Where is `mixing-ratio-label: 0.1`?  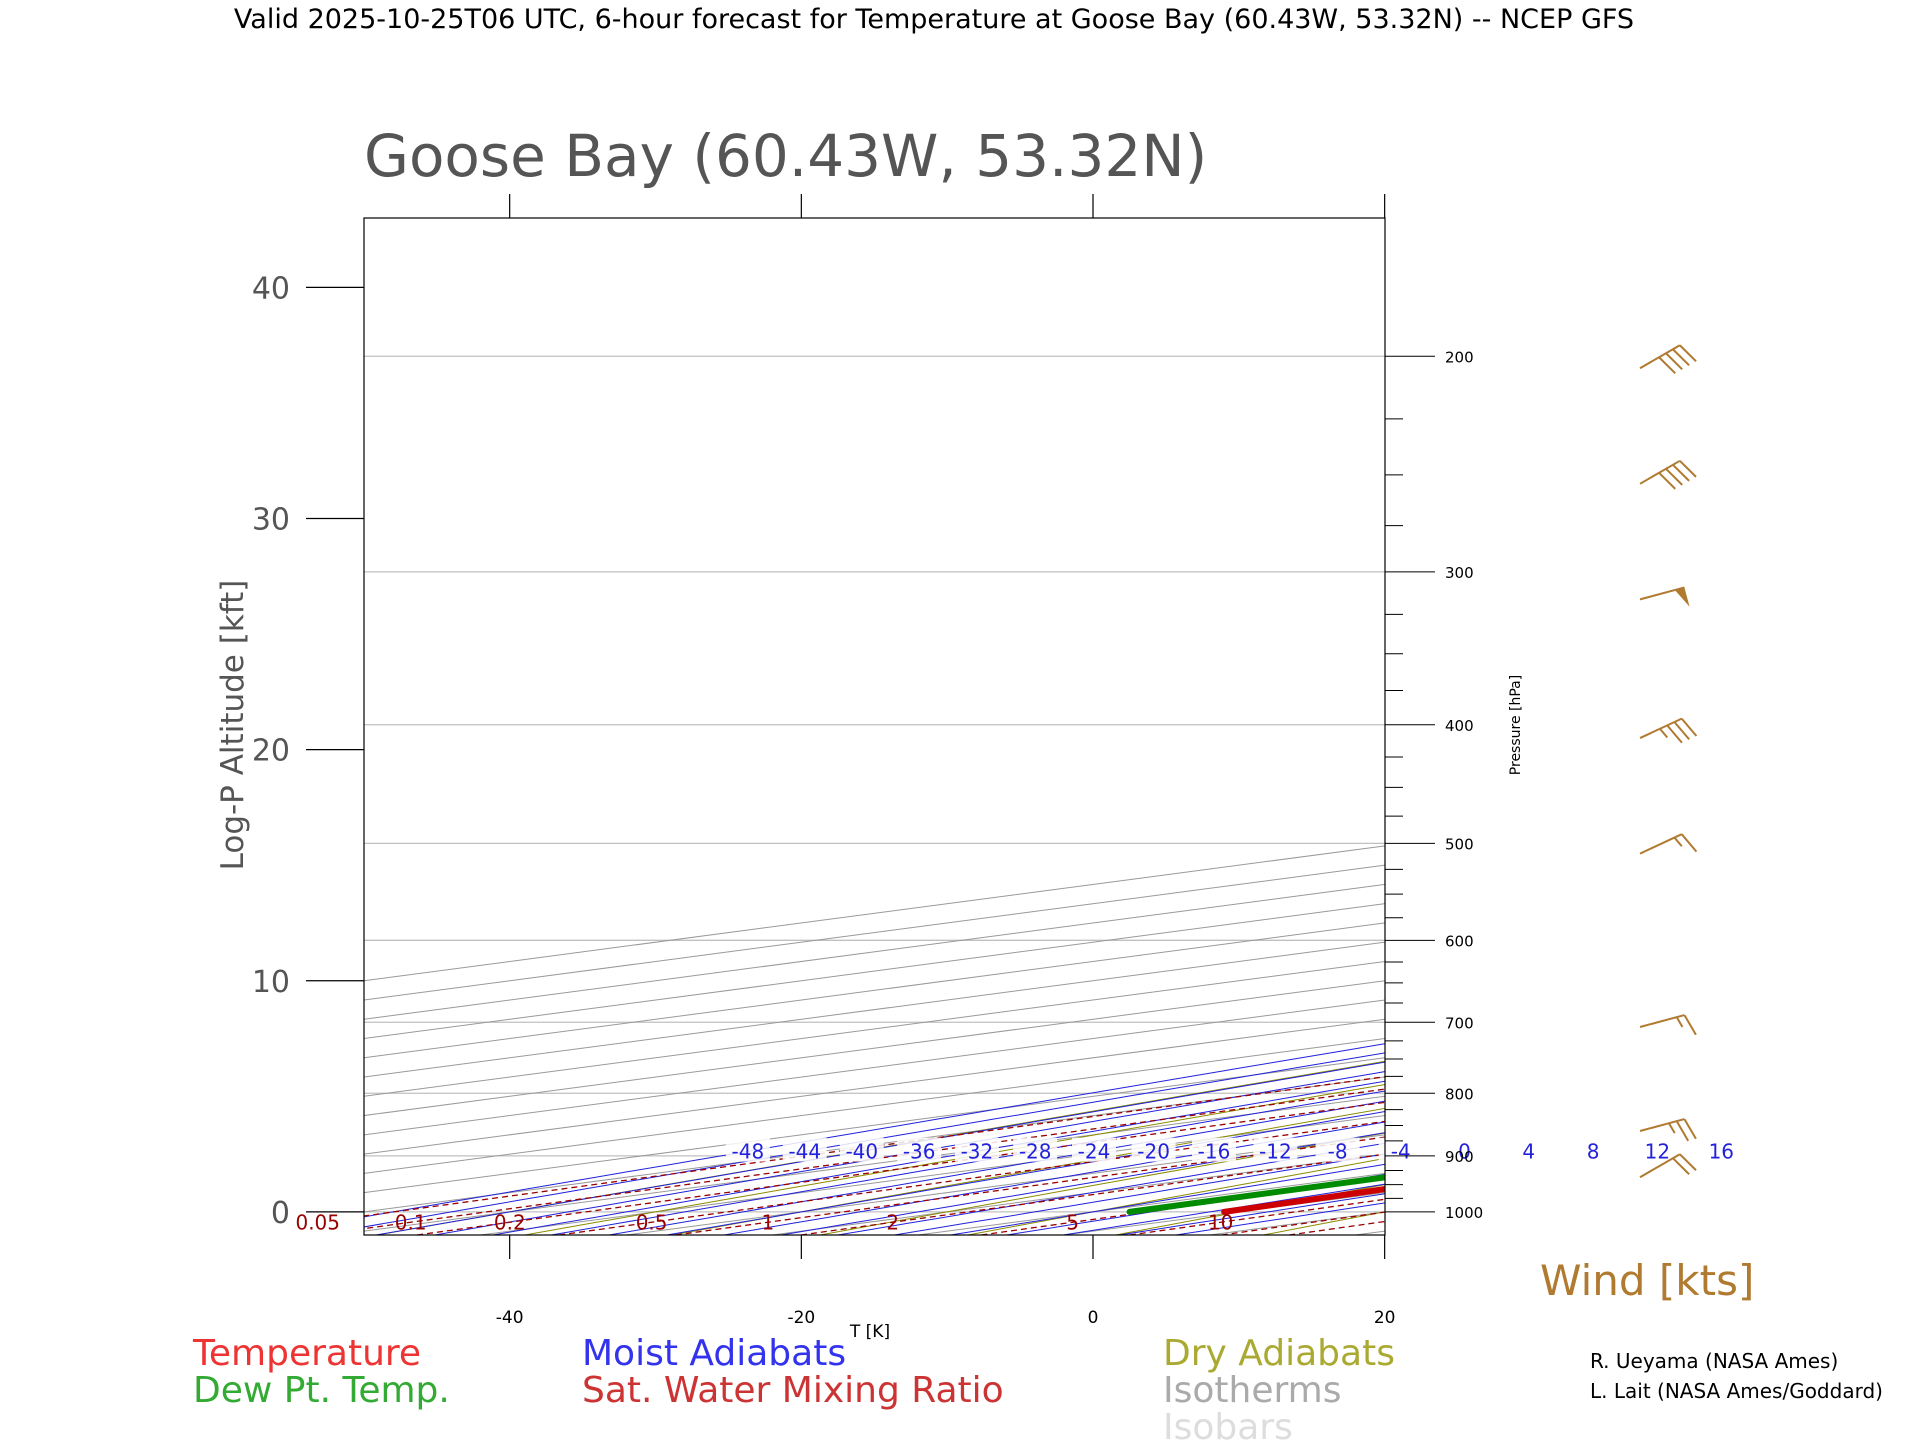 mixing-ratio-label: 0.1 is located at coordinates (411, 1222).